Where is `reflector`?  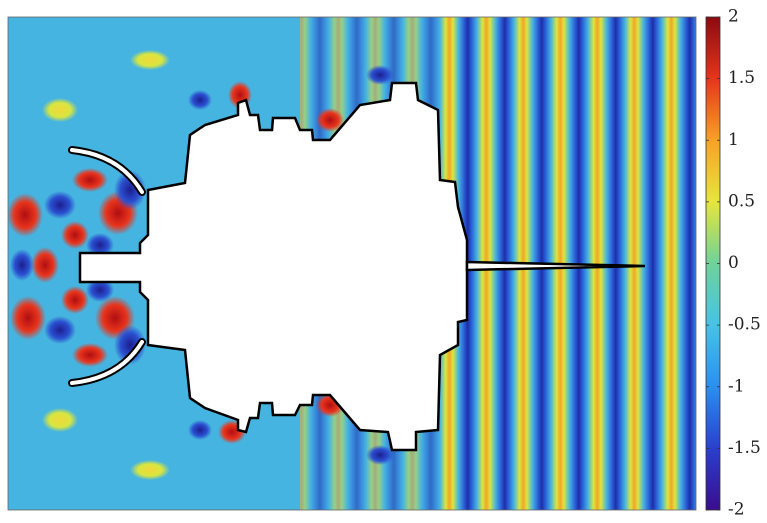
reflector is located at coordinates (107, 266).